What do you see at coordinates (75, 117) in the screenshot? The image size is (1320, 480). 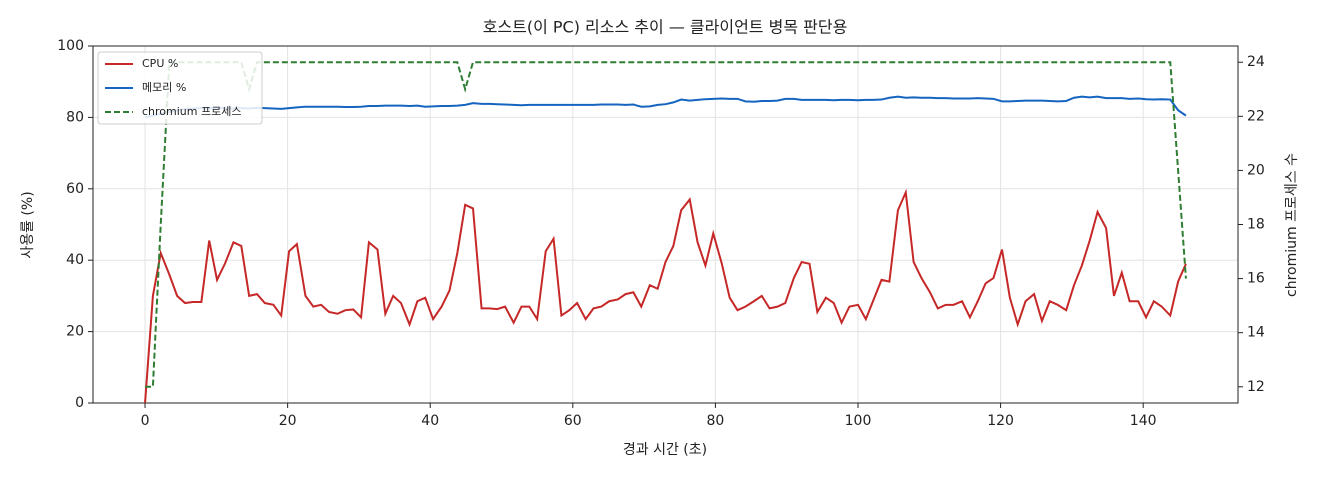 I see `y-tick-label: 80` at bounding box center [75, 117].